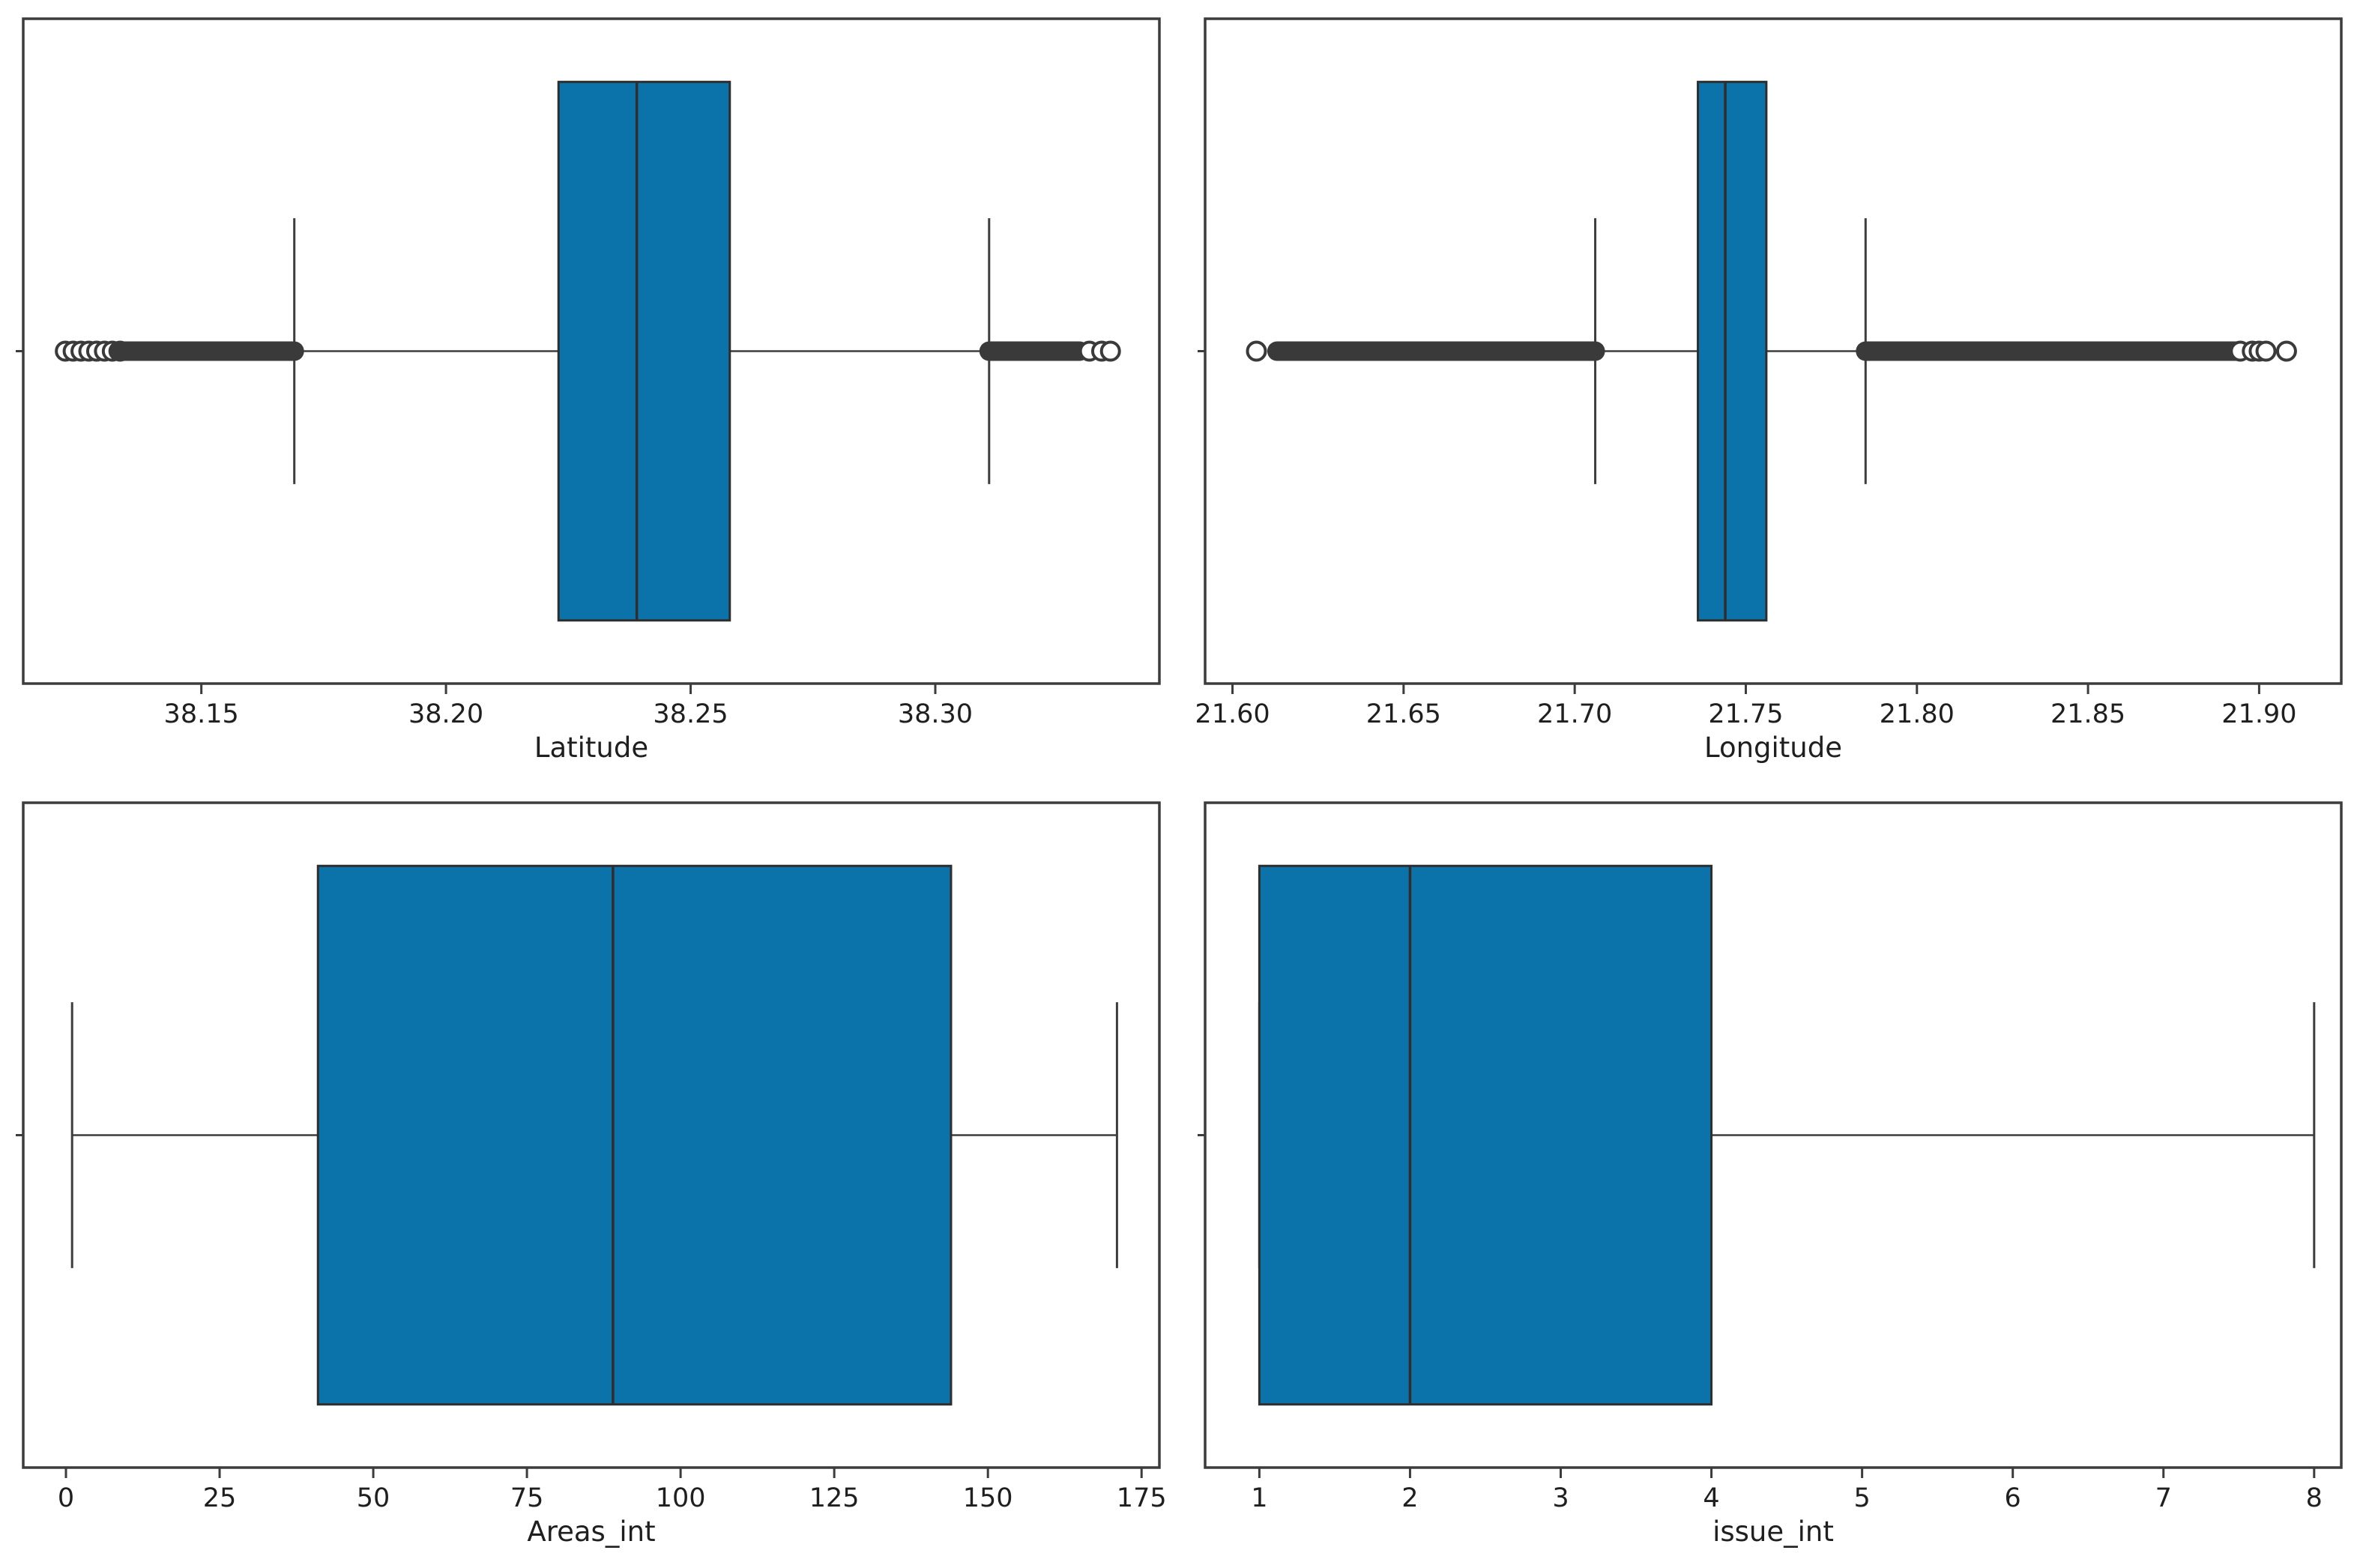 The width and height of the screenshot is (2363, 1568). I want to click on x-tick-label: 175, so click(1142, 1498).